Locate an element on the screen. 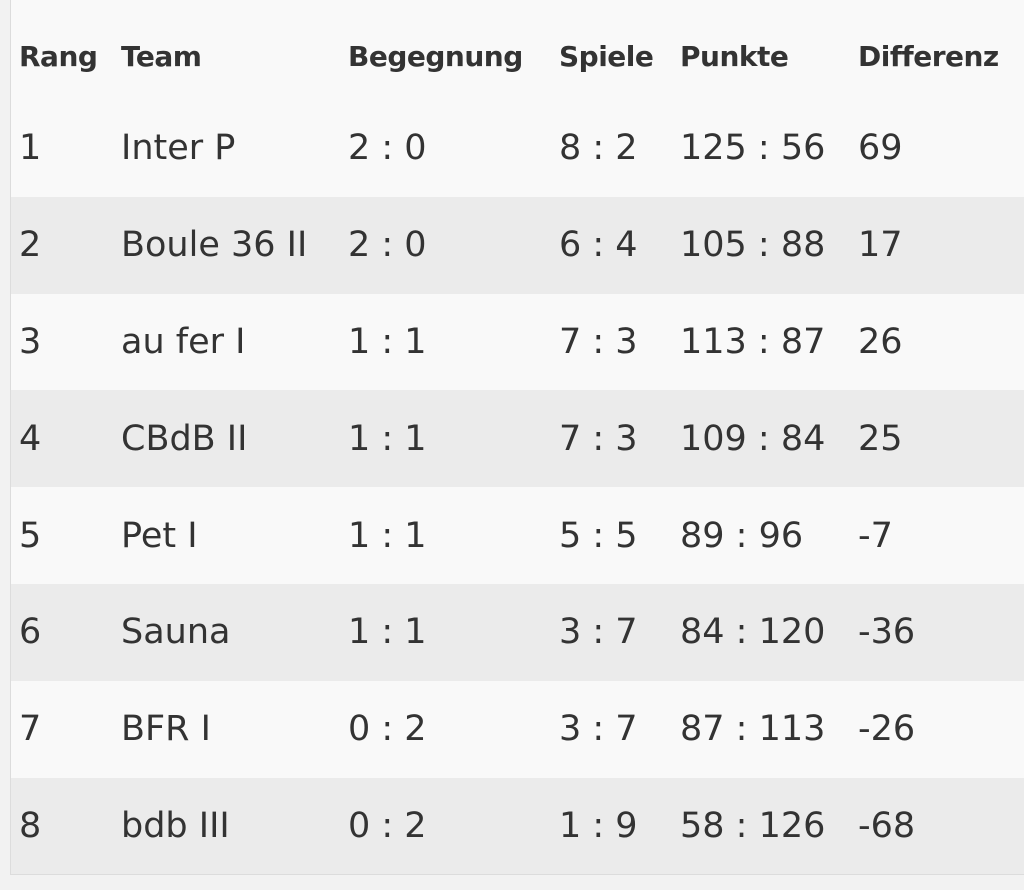  table-cell: bdb III is located at coordinates (175, 825).